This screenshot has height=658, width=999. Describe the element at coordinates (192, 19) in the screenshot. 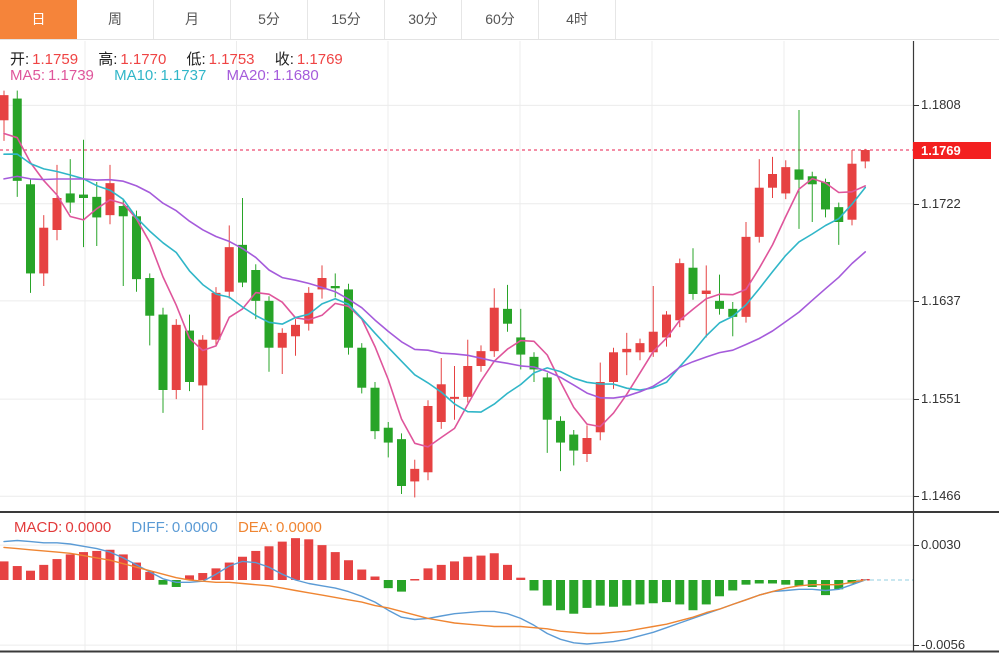

I see `timeframe-tab: 月` at that location.